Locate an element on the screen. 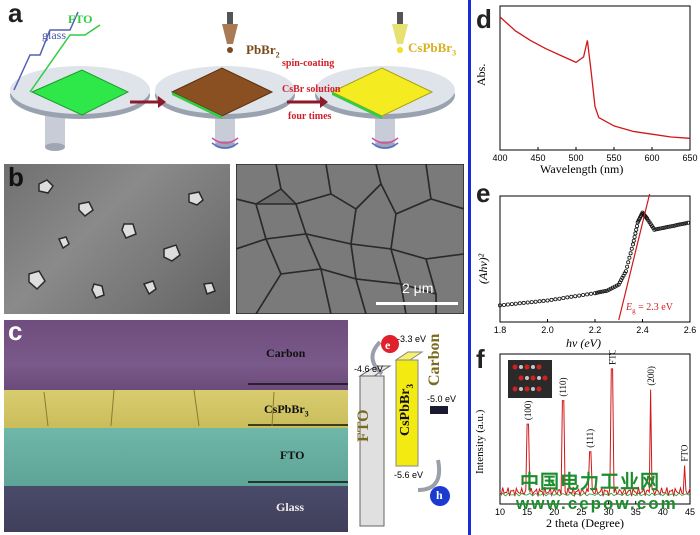  chart-d-x-tick-label-0: 400 is located at coordinates (499, 158).